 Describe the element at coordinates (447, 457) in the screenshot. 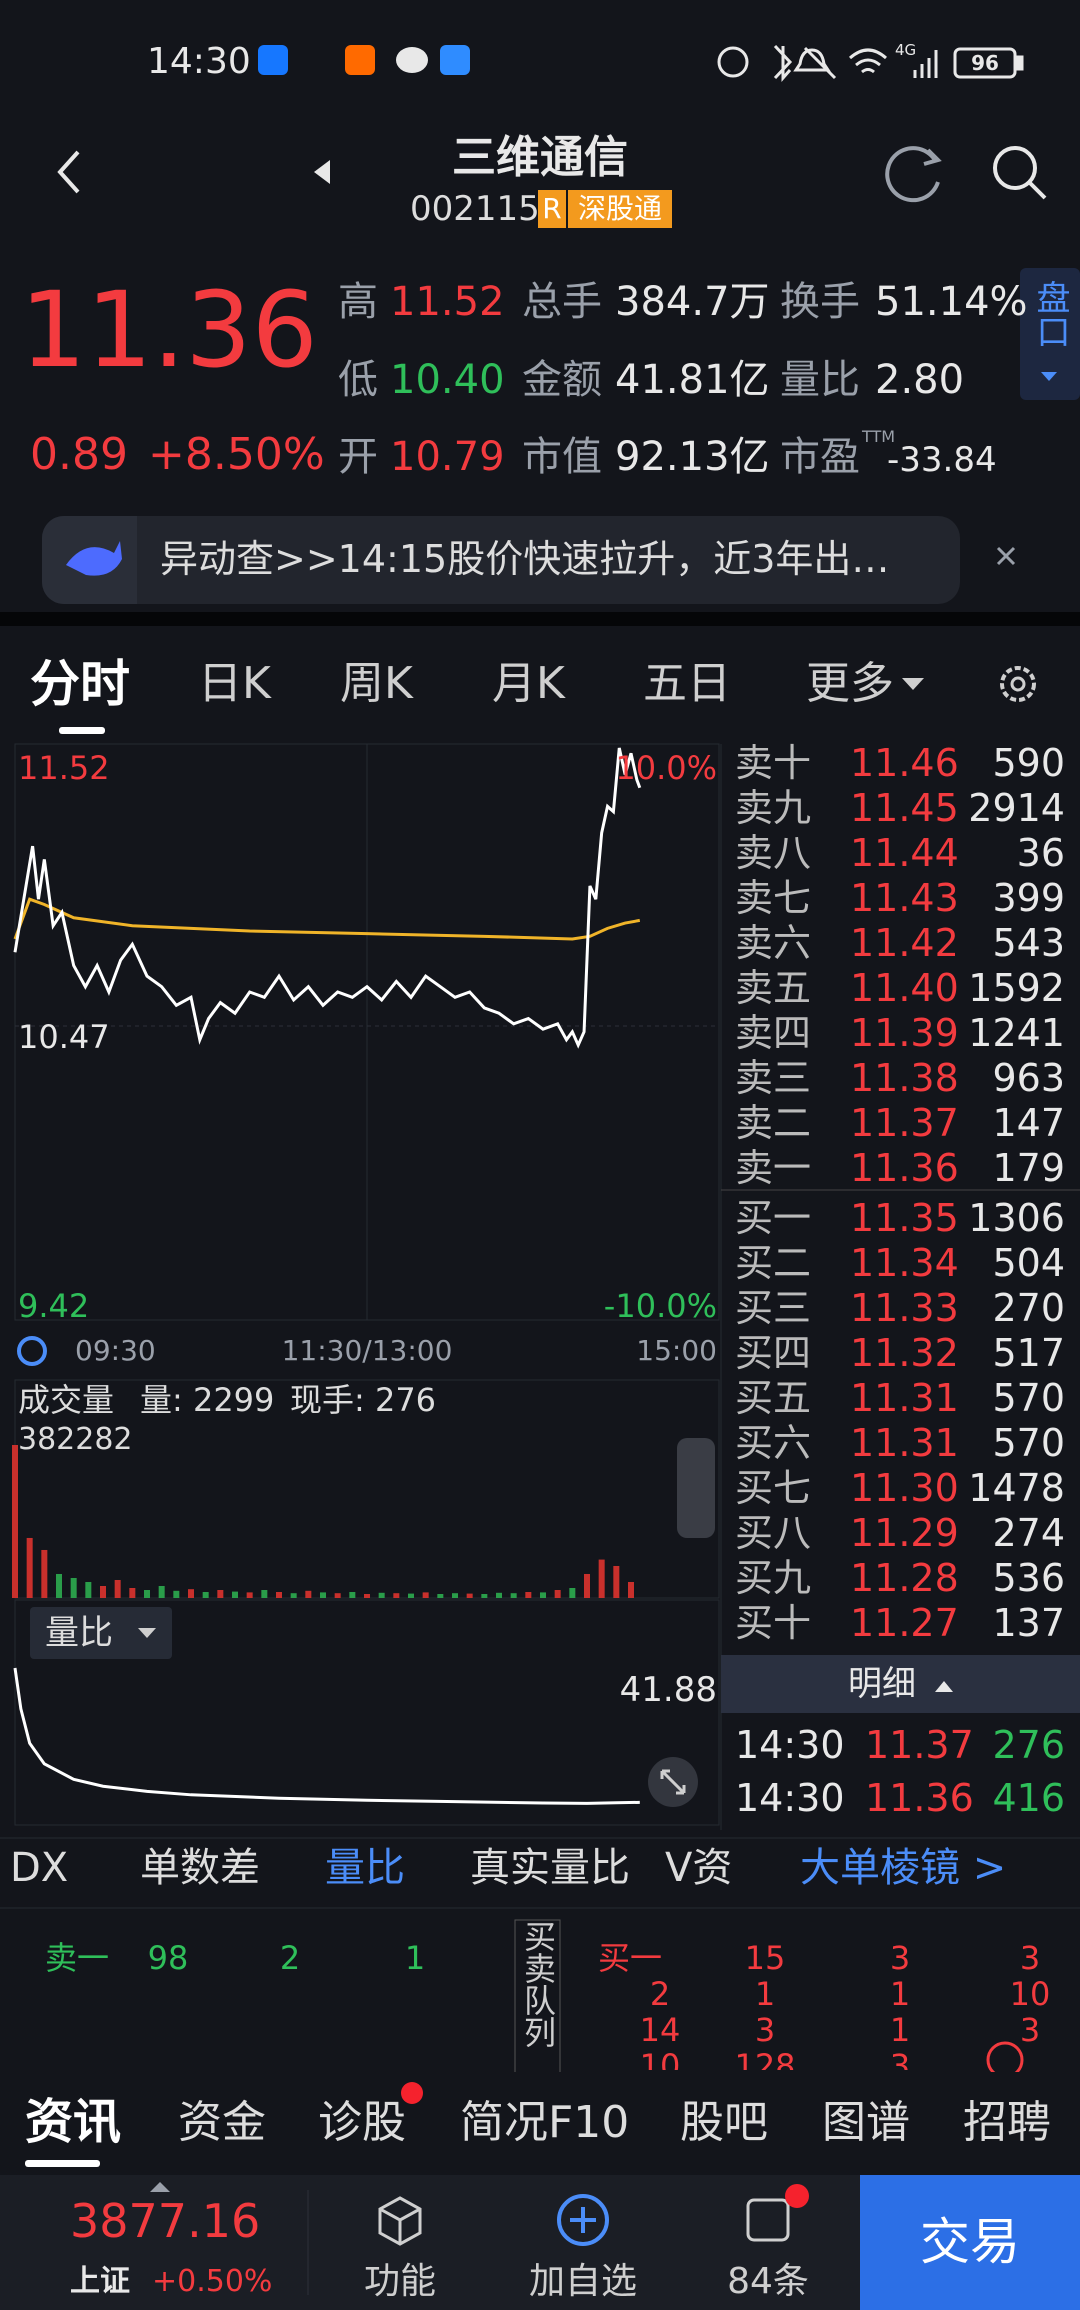

I see `stat-value: 10.79` at that location.